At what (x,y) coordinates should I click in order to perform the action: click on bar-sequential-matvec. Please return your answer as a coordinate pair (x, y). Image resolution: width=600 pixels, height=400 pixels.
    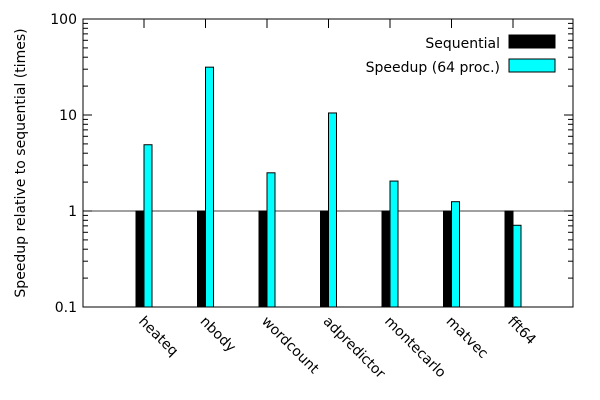
    Looking at the image, I should click on (447, 259).